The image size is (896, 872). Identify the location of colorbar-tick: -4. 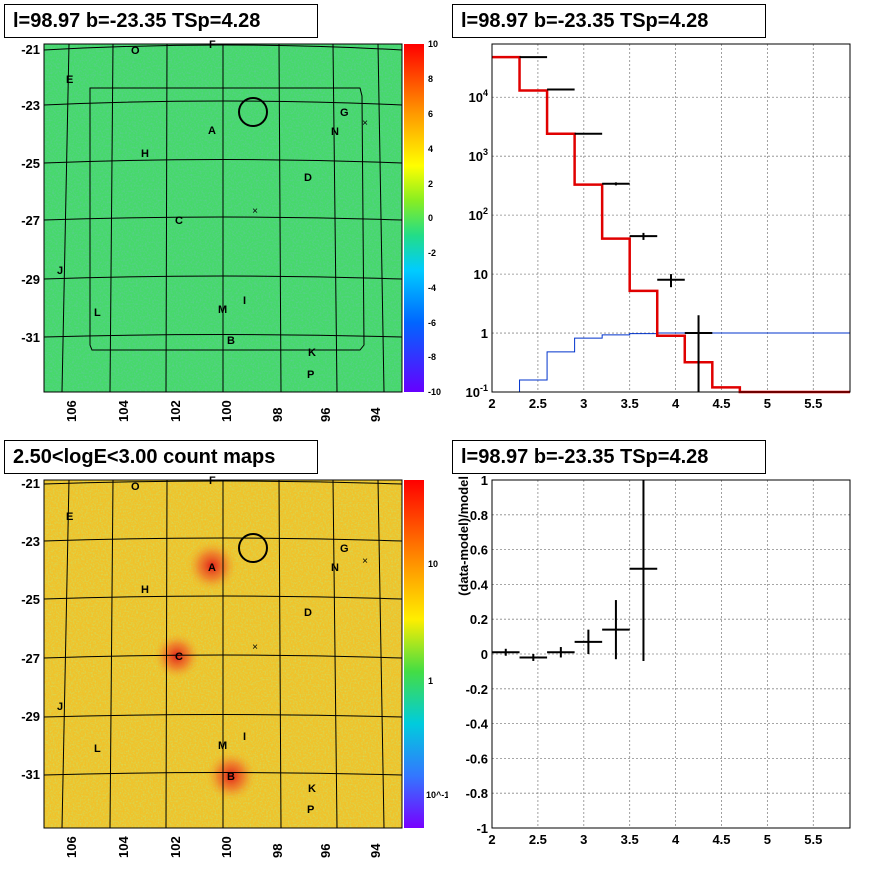
(432, 288).